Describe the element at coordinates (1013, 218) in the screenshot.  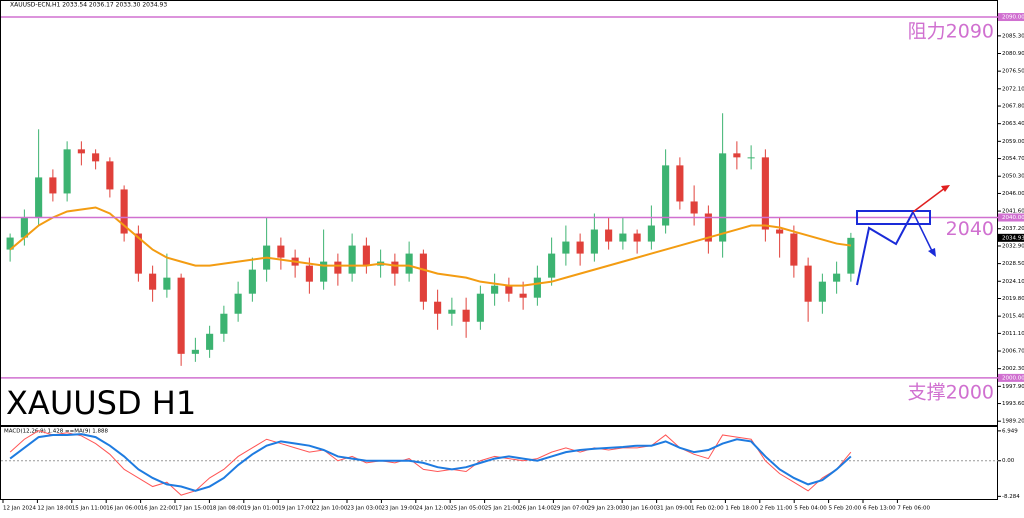
I see `level-axis-label: 2040.00` at that location.